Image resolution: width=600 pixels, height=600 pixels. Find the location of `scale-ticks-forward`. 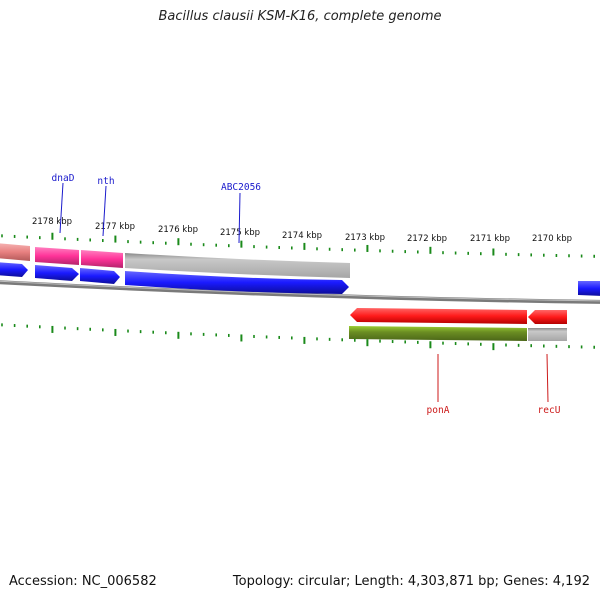

scale-ticks-forward is located at coordinates (298, 245).